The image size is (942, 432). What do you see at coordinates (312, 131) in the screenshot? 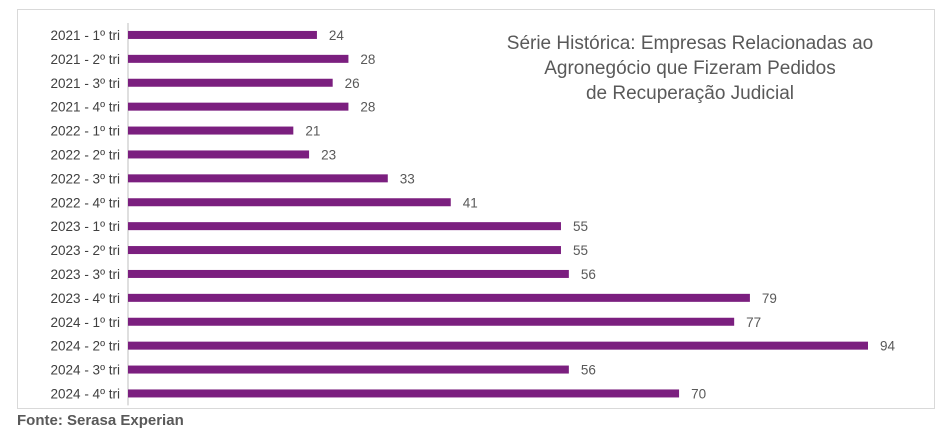
I see `data-label: 21` at bounding box center [312, 131].